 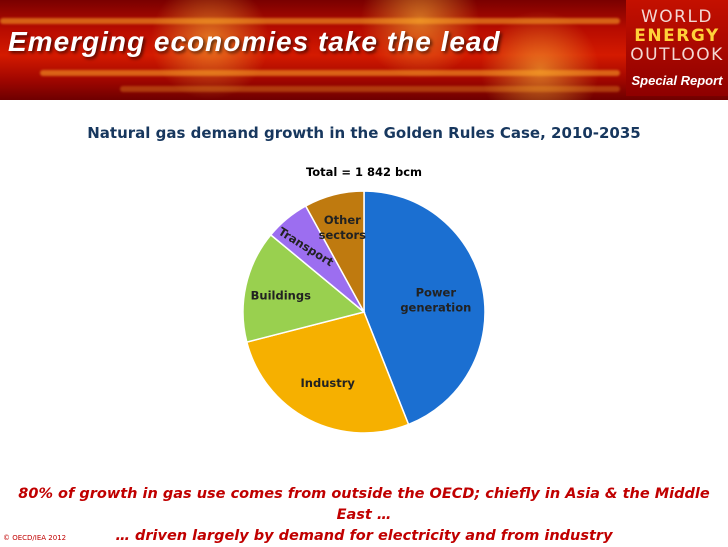 What do you see at coordinates (254, 41) in the screenshot?
I see `slide-title: Emerging economies take the lead` at bounding box center [254, 41].